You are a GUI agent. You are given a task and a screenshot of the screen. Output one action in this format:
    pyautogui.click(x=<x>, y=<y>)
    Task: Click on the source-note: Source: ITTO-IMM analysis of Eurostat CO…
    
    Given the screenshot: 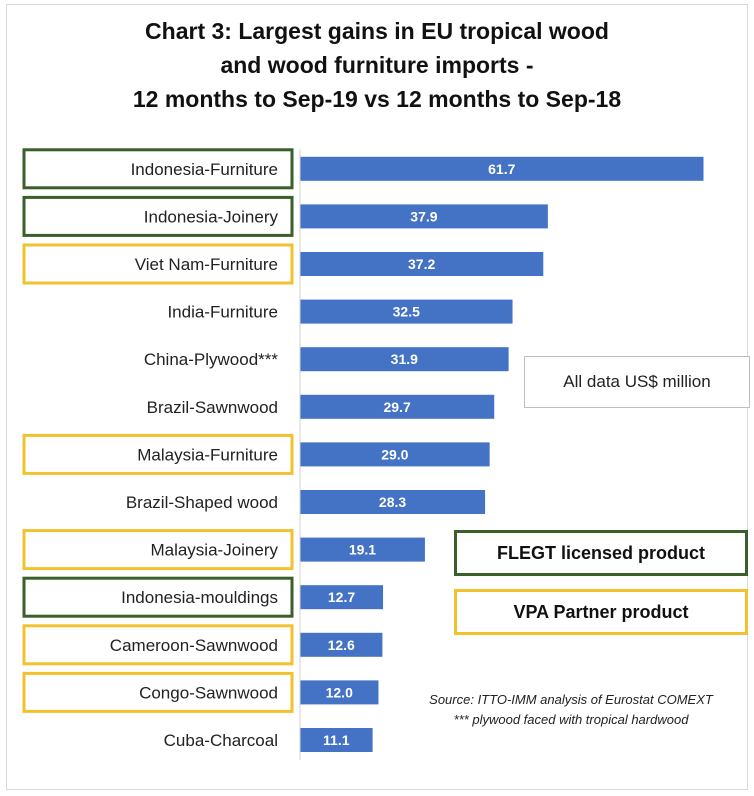 What is the action you would take?
    pyautogui.click(x=571, y=710)
    